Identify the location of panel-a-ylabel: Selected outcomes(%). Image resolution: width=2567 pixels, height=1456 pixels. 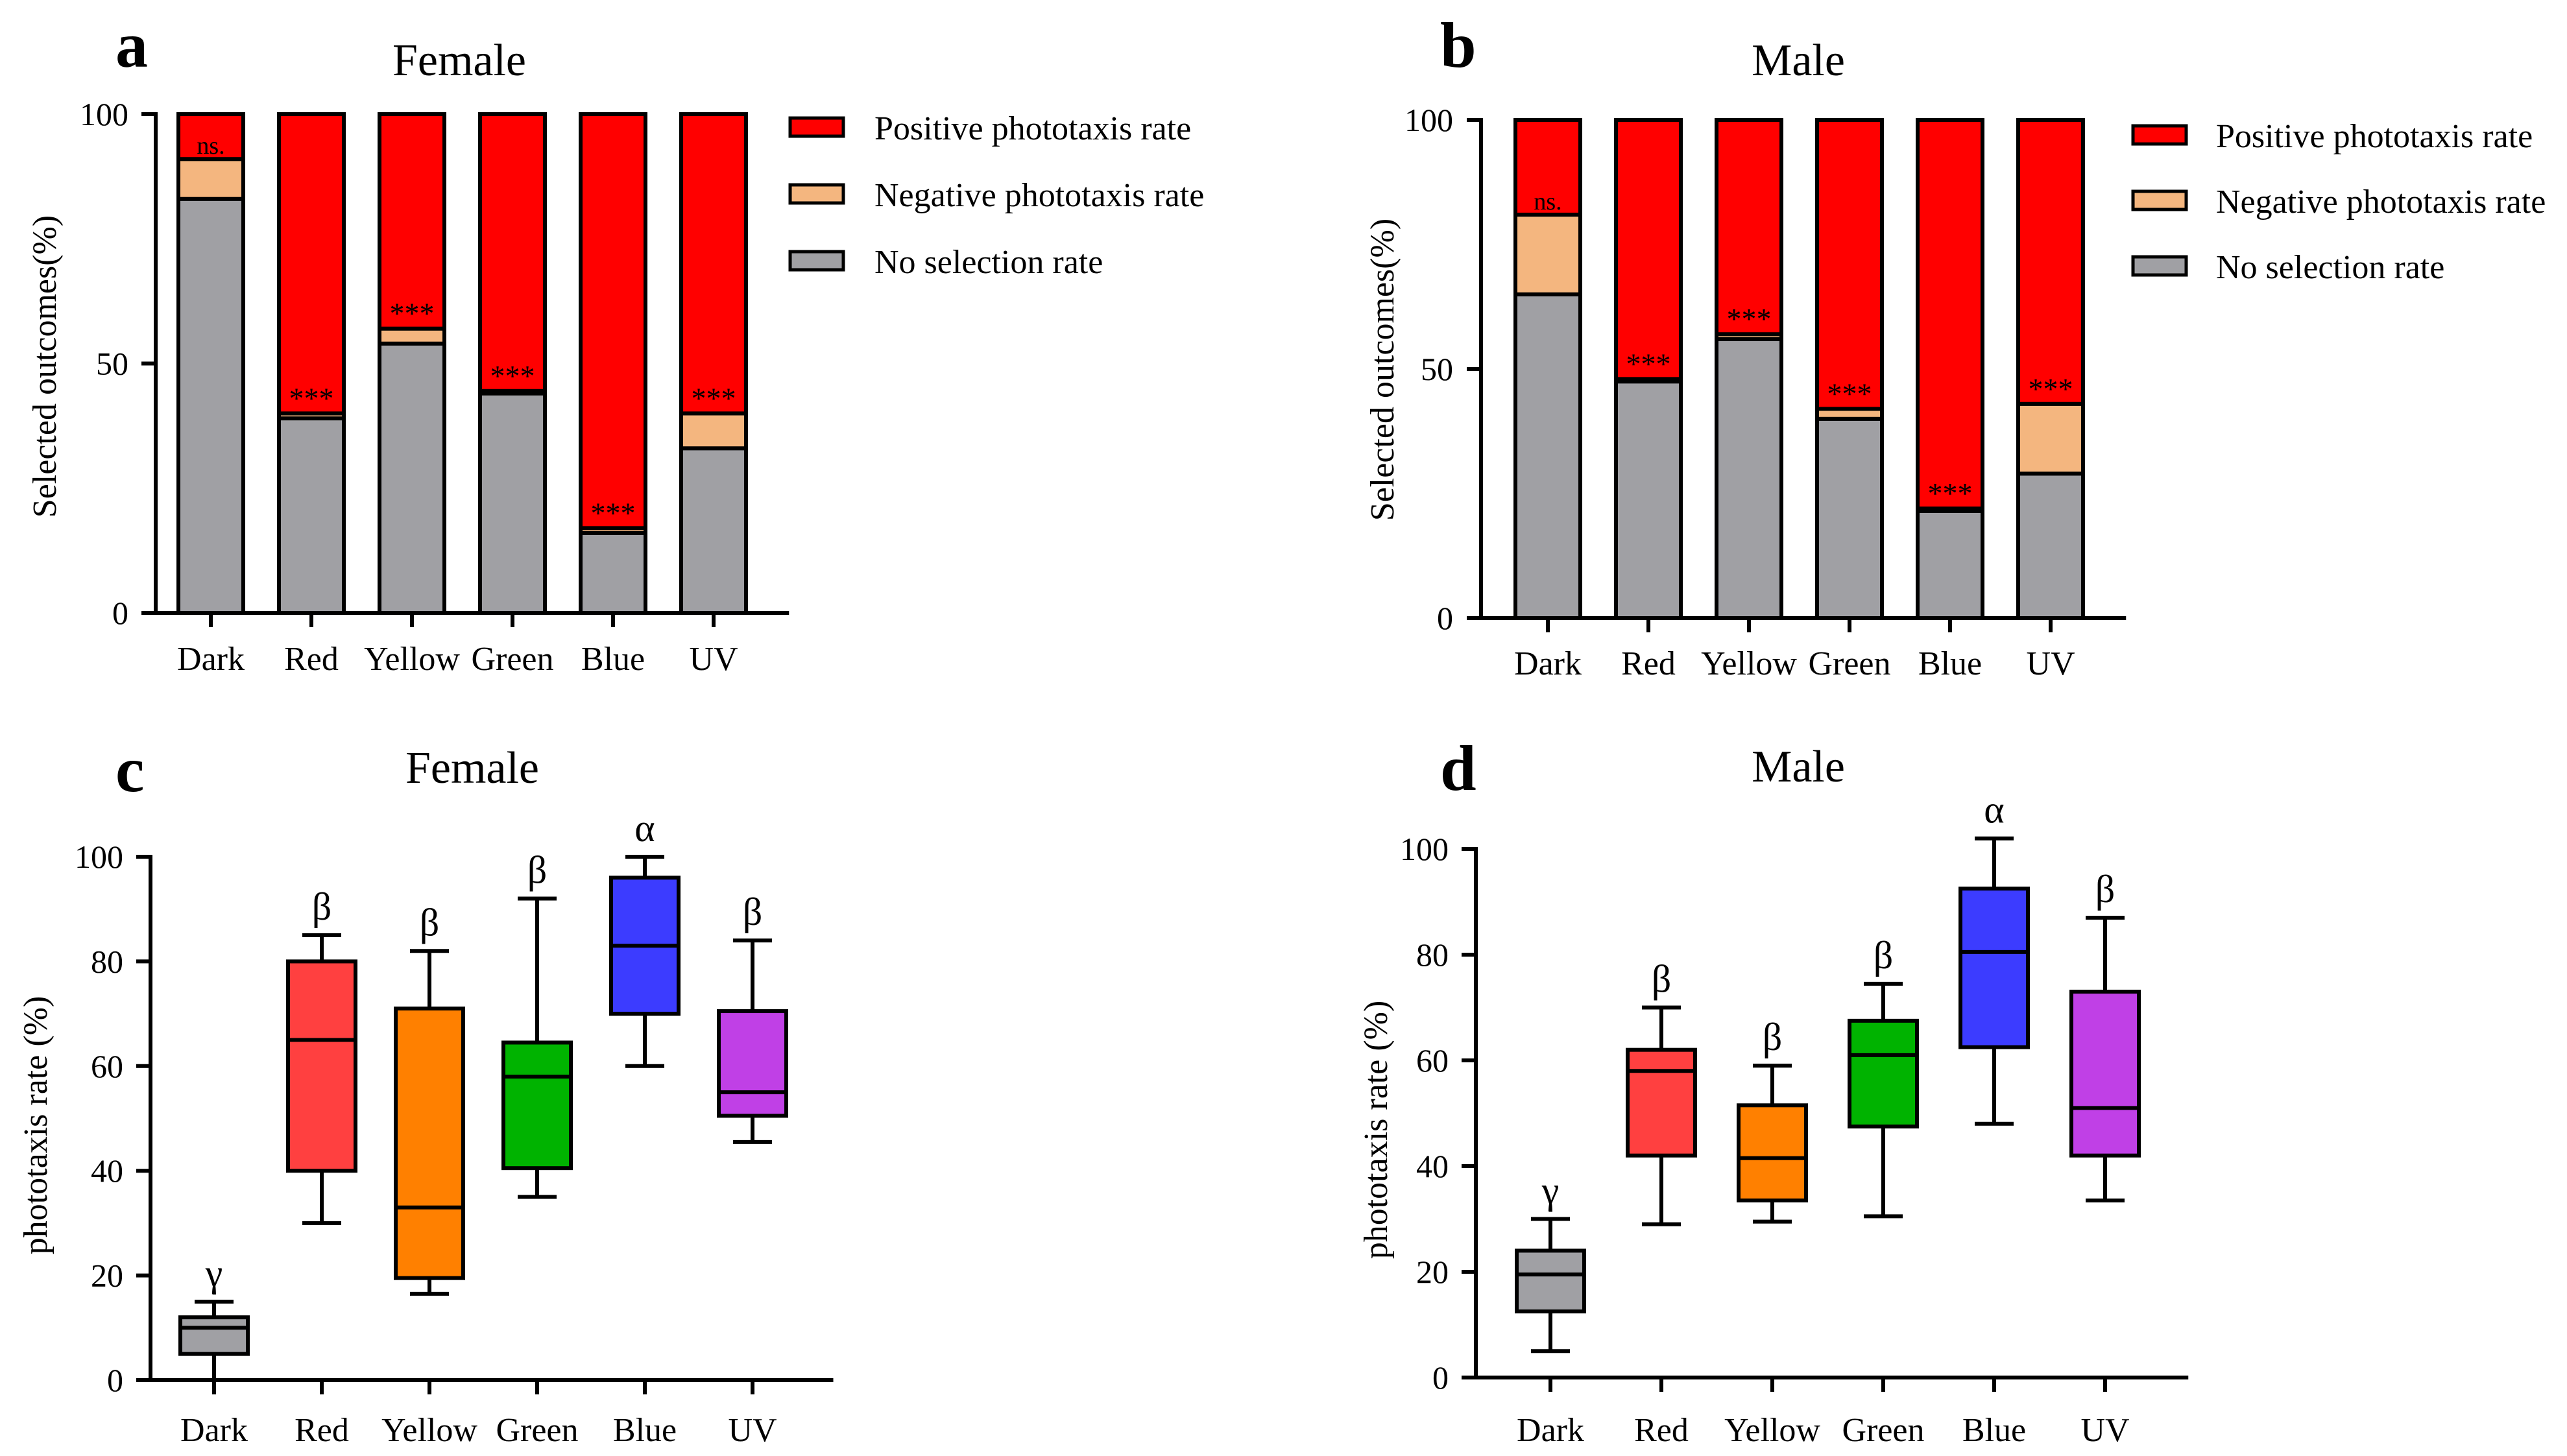
(45, 366).